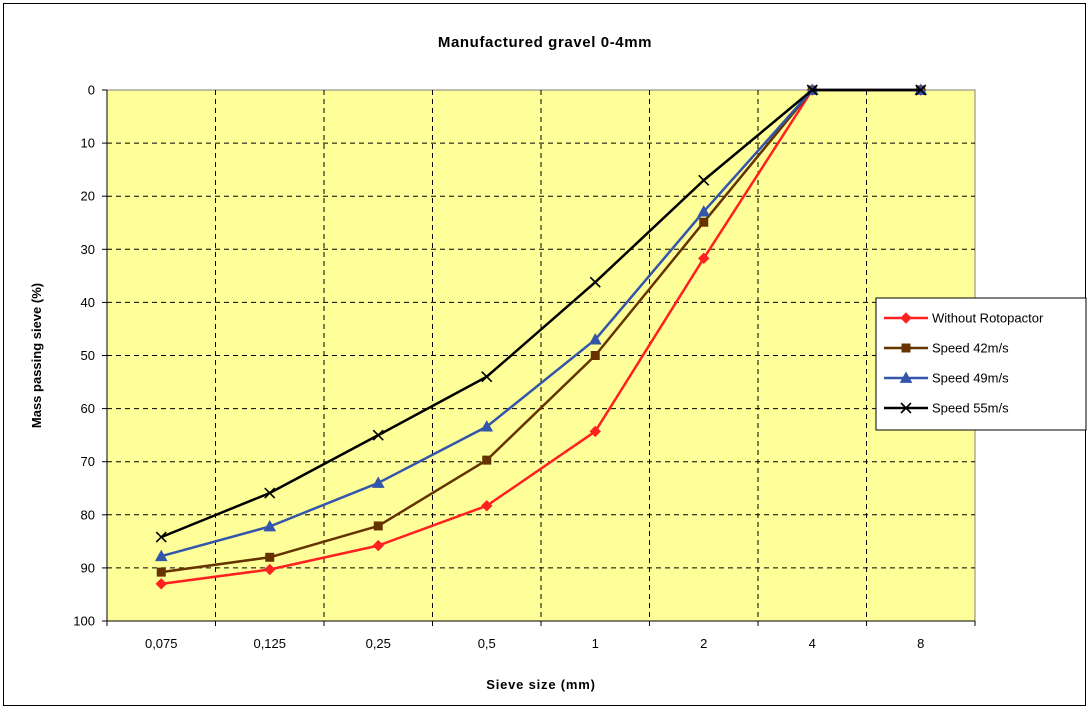  What do you see at coordinates (88, 567) in the screenshot?
I see `y-tick-label: 90` at bounding box center [88, 567].